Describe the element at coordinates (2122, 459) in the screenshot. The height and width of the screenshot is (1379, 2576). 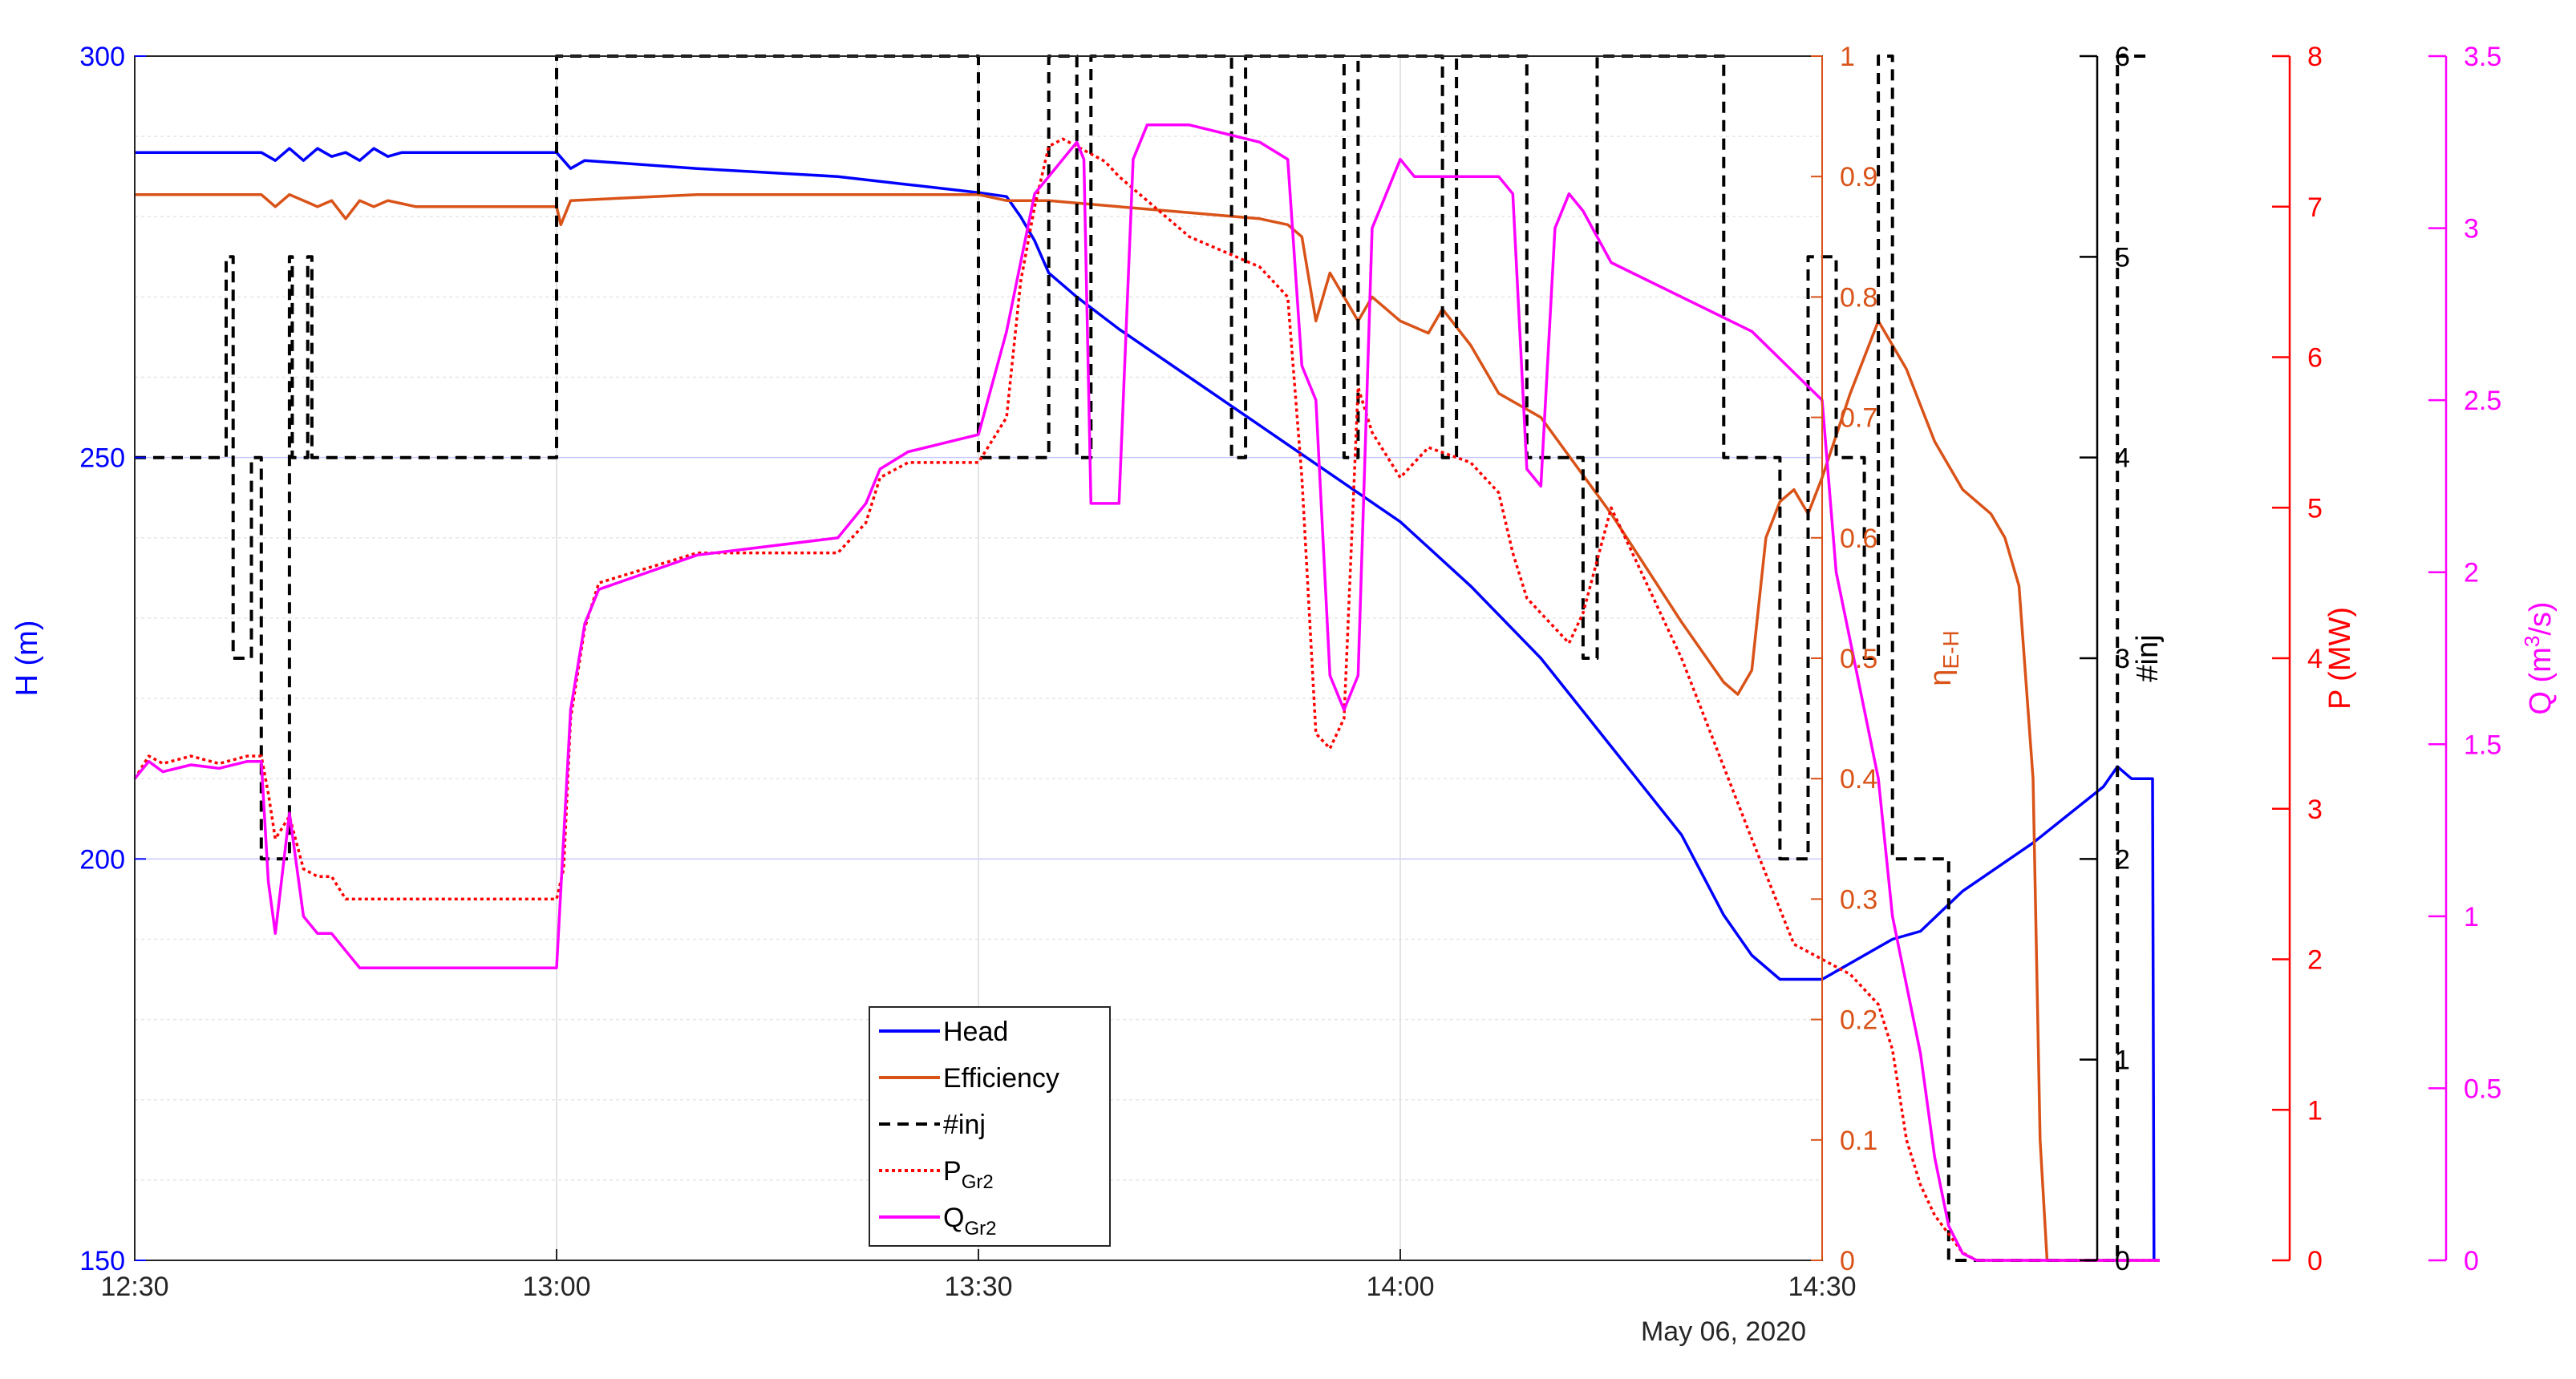
I see `inj-axis-tick-label: 4` at that location.